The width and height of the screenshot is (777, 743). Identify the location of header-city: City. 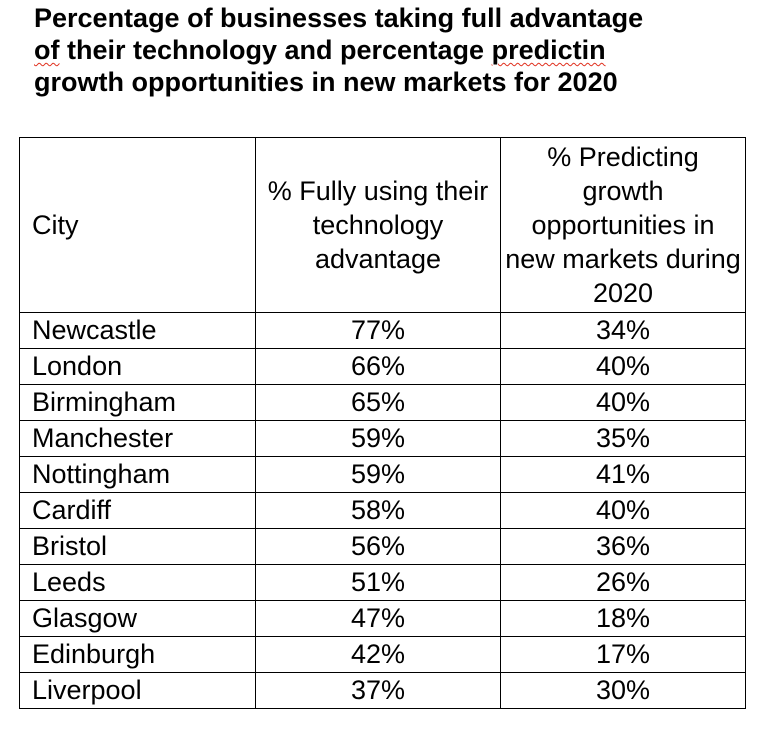
(137, 225).